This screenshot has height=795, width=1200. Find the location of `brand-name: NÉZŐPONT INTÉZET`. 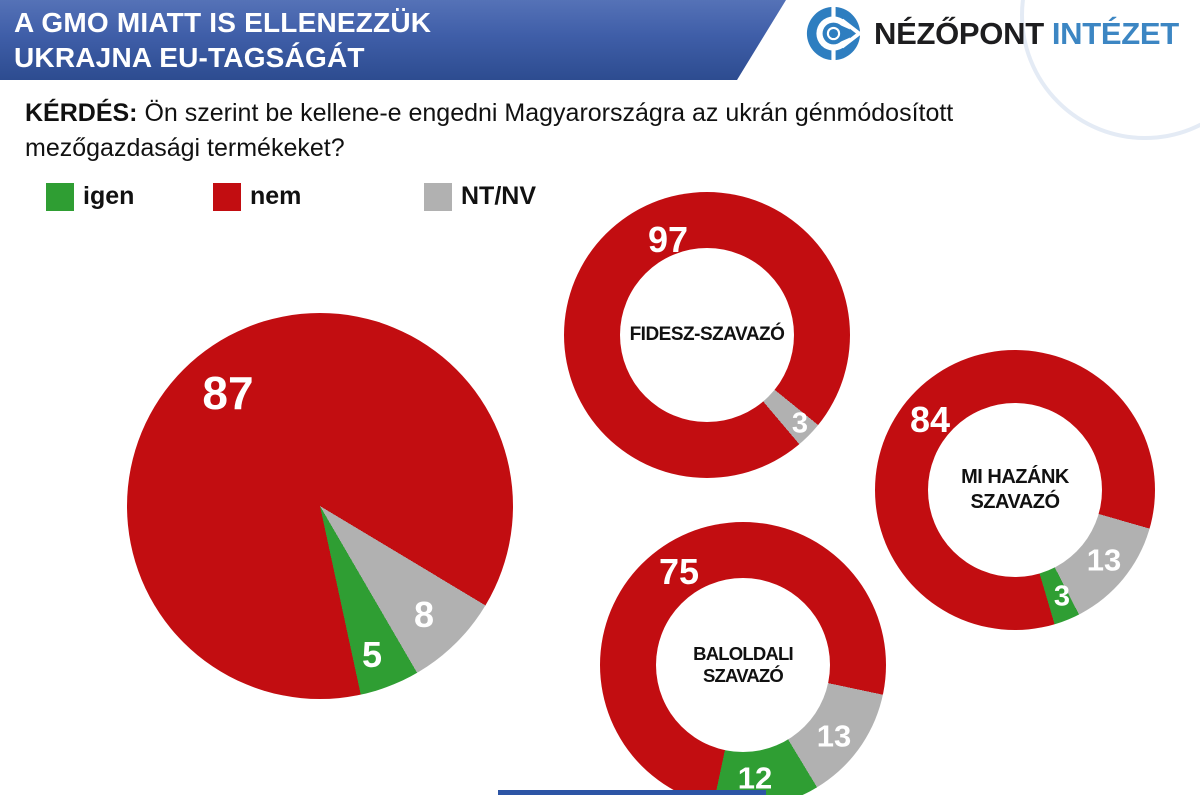

brand-name: NÉZŐPONT INTÉZET is located at coordinates (1026, 34).